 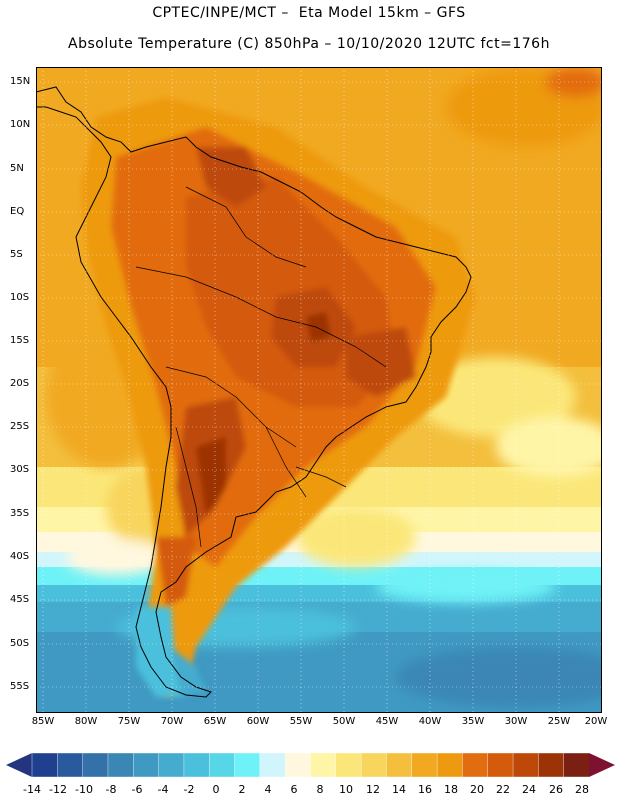 What do you see at coordinates (137, 789) in the screenshot?
I see `colorbar-tick: -6` at bounding box center [137, 789].